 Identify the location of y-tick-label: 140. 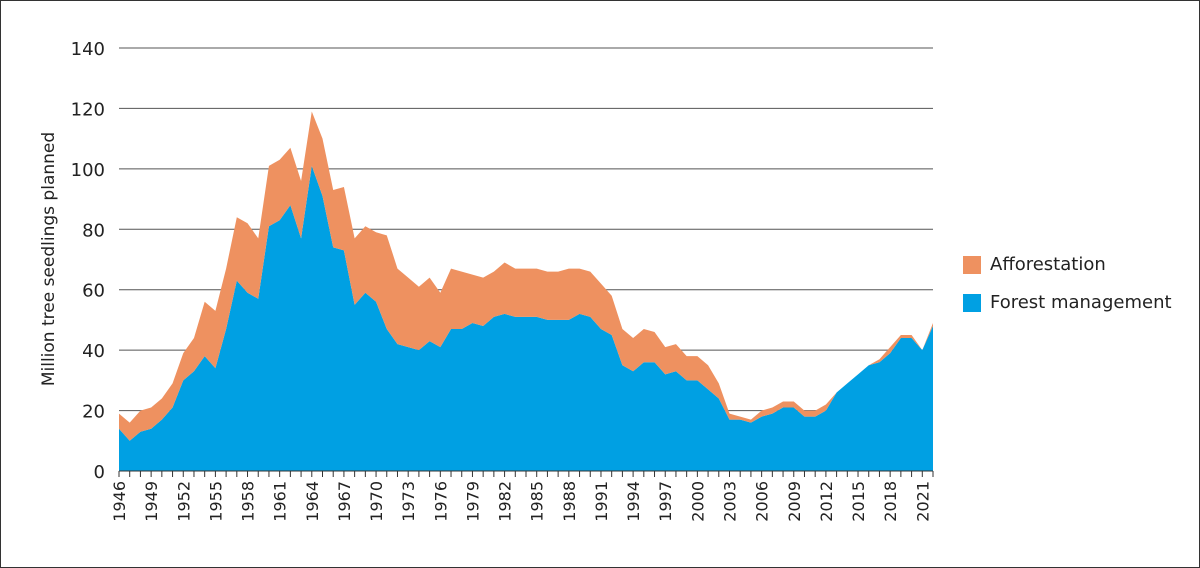
(88, 49).